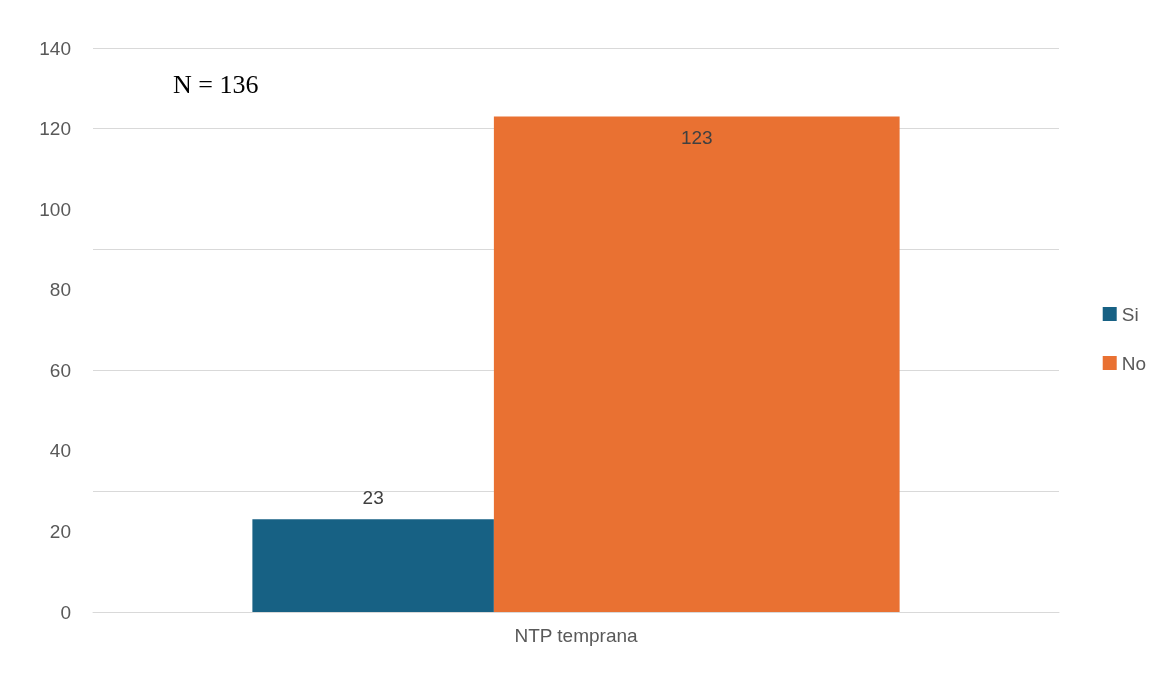 Image resolution: width=1171 pixels, height=677 pixels. I want to click on y-tick-label: 140, so click(55, 48).